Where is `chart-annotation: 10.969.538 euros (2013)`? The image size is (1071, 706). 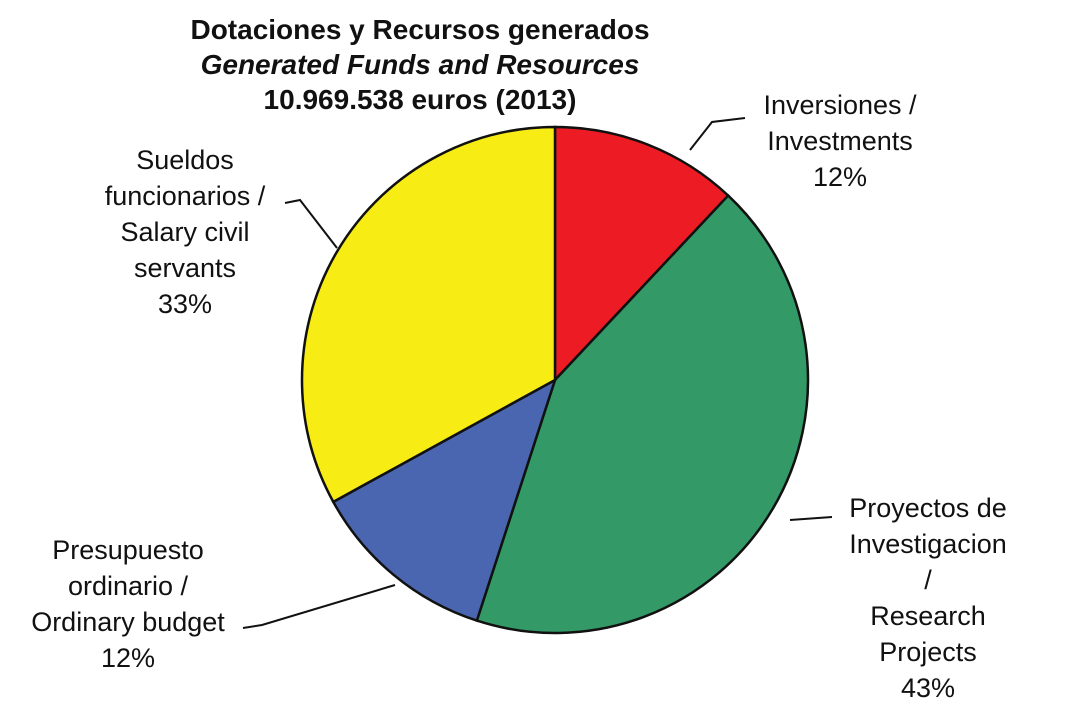 chart-annotation: 10.969.538 euros (2013) is located at coordinates (420, 99).